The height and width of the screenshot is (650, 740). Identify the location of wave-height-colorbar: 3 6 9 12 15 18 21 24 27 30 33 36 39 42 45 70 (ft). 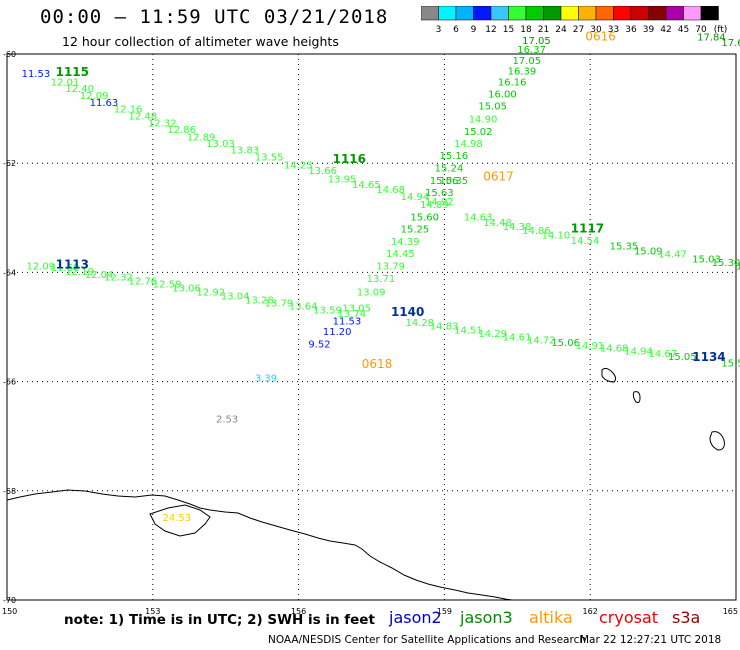
(574, 20).